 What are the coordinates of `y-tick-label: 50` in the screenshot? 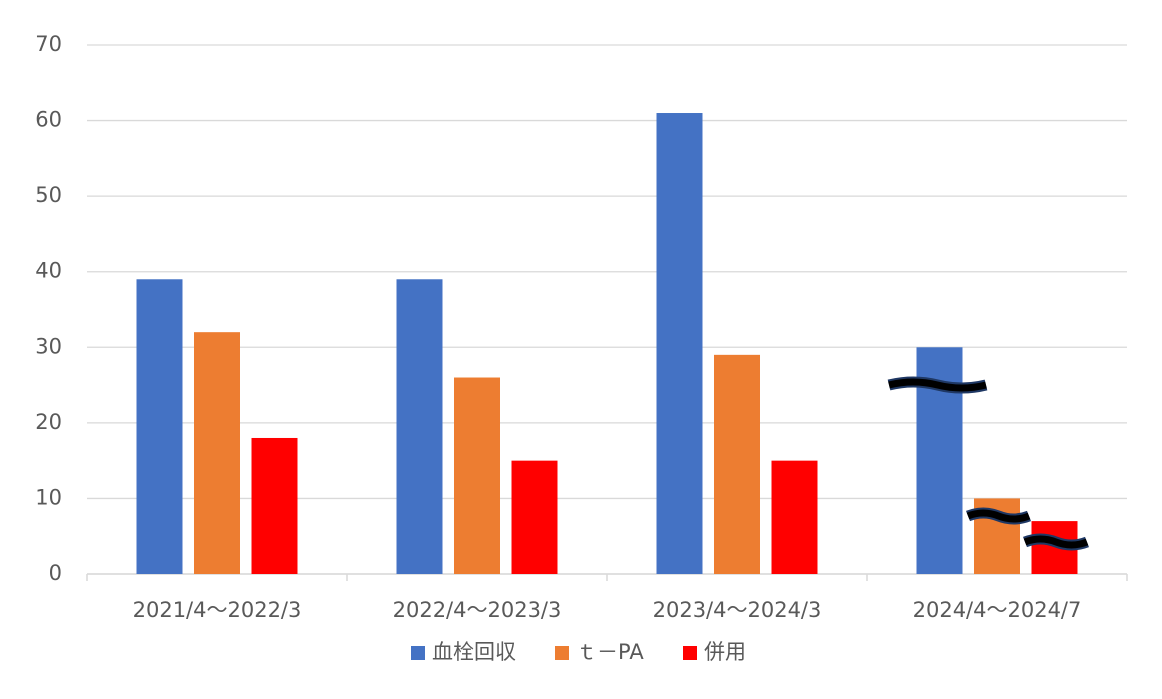 It's located at (48, 195).